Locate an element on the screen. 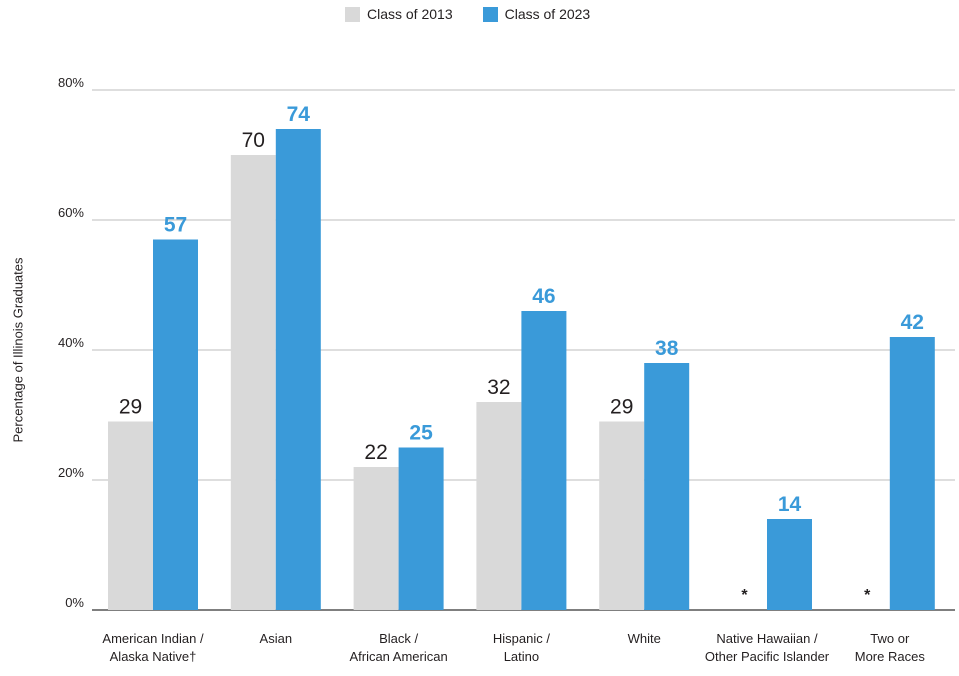  legend-item-2013: Class of 2013 is located at coordinates (399, 14).